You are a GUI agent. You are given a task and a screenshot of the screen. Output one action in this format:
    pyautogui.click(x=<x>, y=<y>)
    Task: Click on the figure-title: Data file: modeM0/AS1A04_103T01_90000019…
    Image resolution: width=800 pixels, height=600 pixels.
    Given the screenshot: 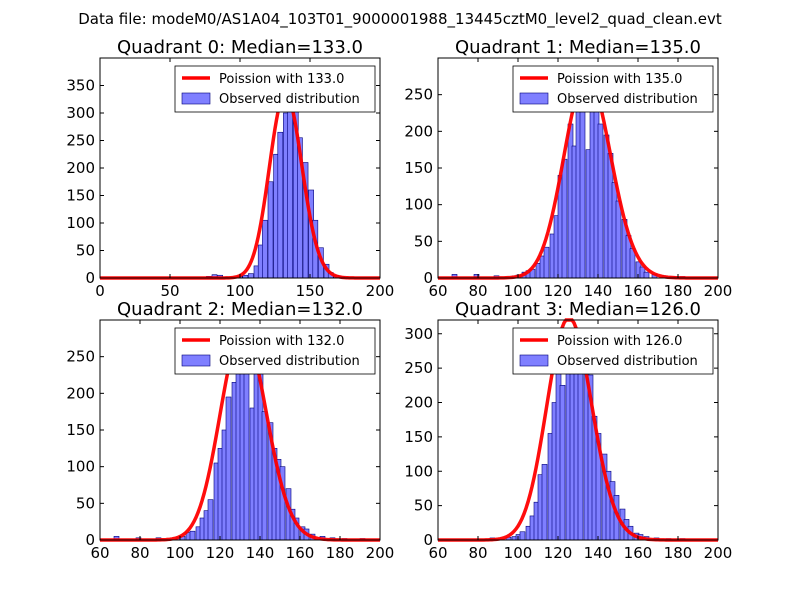 What is the action you would take?
    pyautogui.click(x=400, y=19)
    